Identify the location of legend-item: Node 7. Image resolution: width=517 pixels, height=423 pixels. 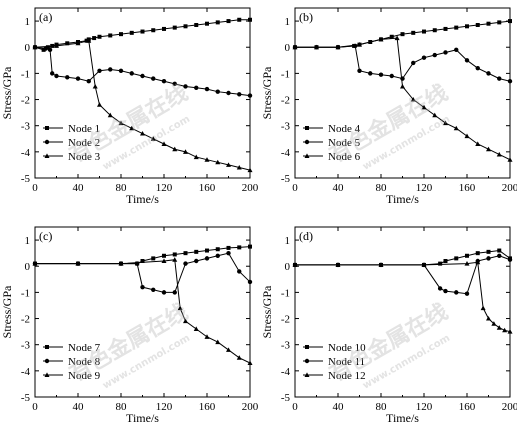
(72, 348).